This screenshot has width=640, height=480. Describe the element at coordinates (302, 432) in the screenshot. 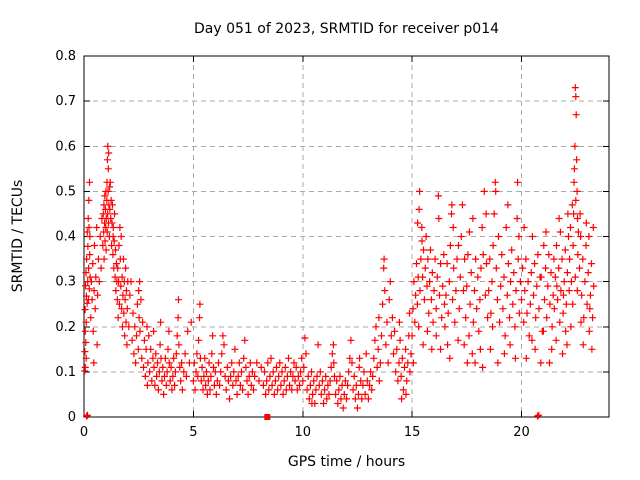

I see `svg-text: 10` at that location.